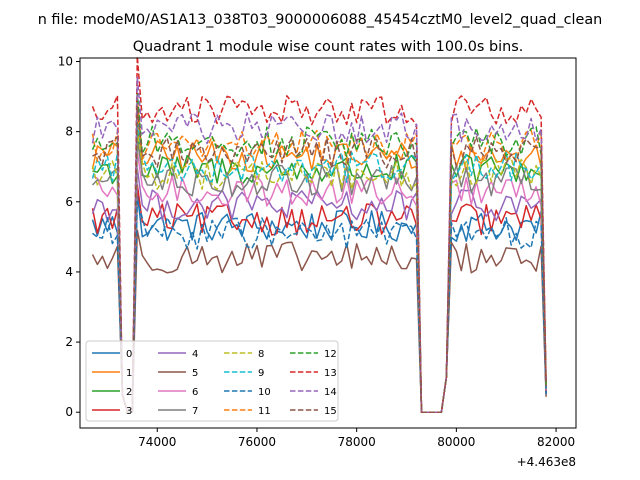 The height and width of the screenshot is (480, 640). Describe the element at coordinates (357, 442) in the screenshot. I see `x-tick-label: 78000` at that location.